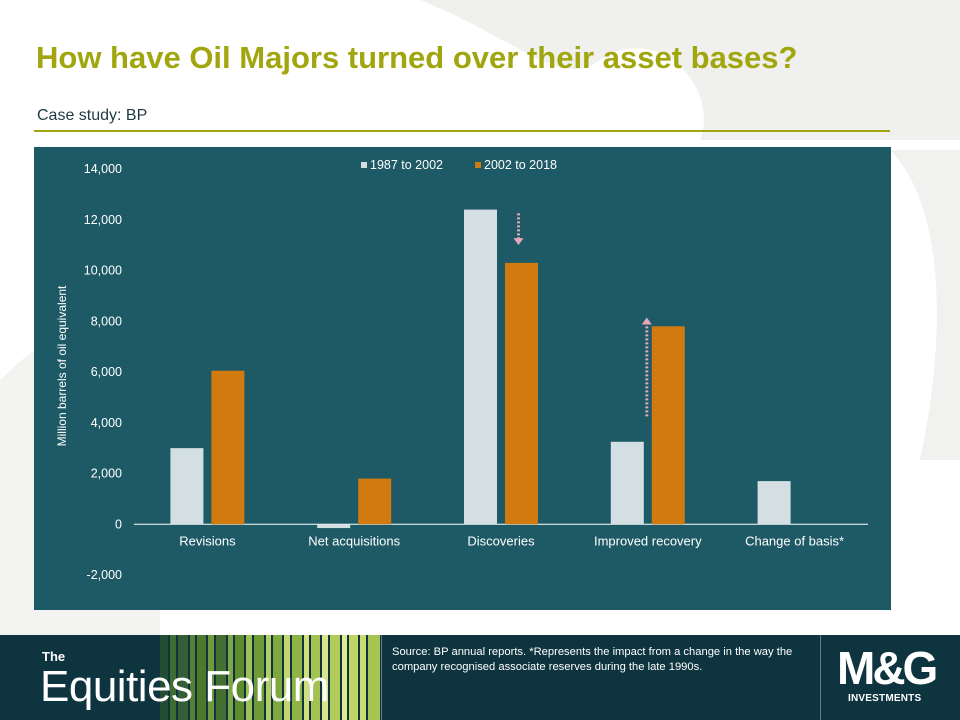  Describe the element at coordinates (103, 169) in the screenshot. I see `y-tick-label: 14,000` at that location.